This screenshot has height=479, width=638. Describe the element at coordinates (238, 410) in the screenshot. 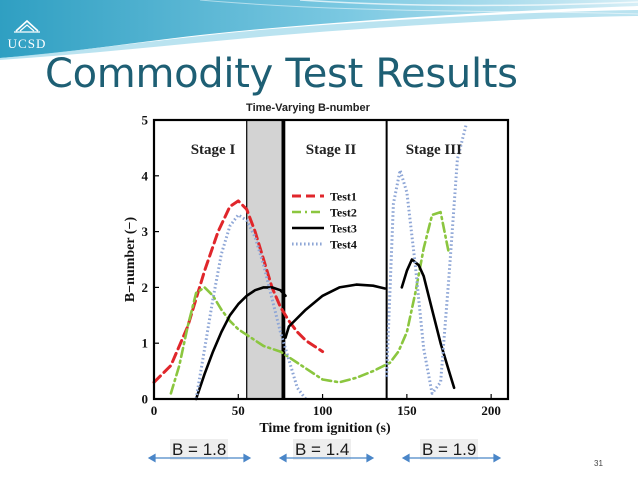

I see `x-tick-label: 50` at that location.